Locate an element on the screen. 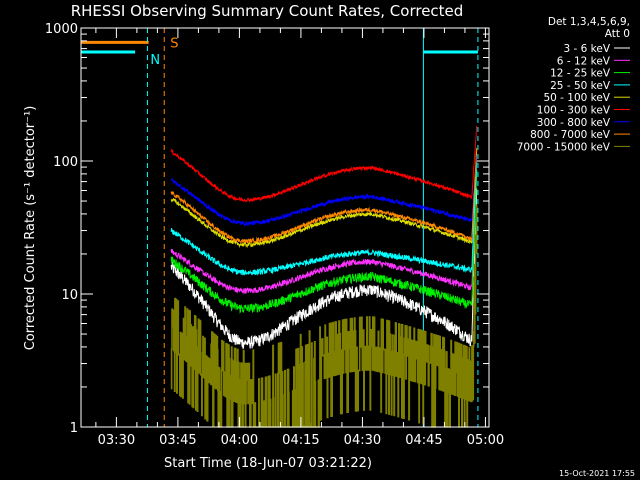 The width and height of the screenshot is (640, 480). y-tick-label: 10 is located at coordinates (69, 295).